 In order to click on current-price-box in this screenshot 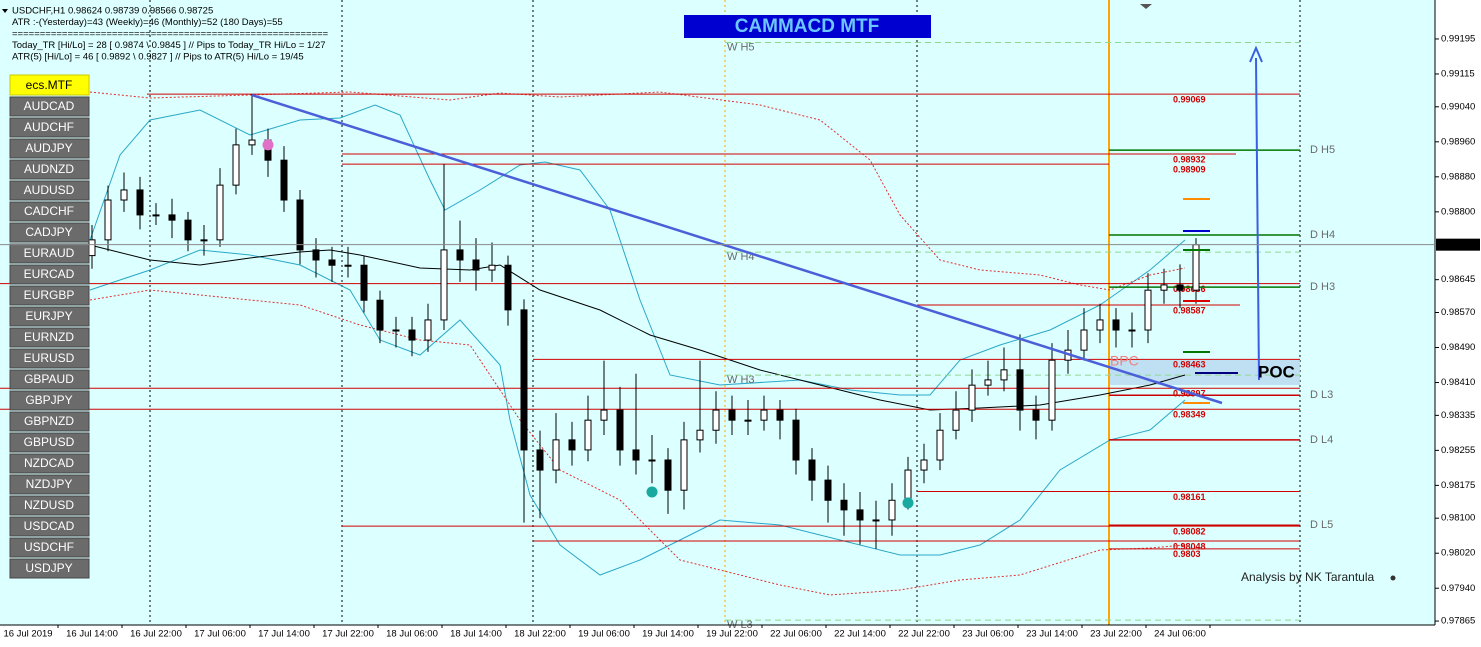, I will do `click(1458, 244)`.